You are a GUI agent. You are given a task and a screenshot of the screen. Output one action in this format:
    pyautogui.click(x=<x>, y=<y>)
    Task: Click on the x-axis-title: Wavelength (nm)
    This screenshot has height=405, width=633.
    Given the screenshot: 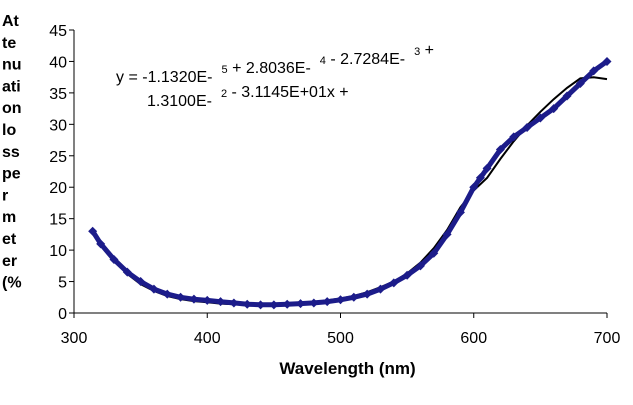 What is the action you would take?
    pyautogui.click(x=347, y=368)
    